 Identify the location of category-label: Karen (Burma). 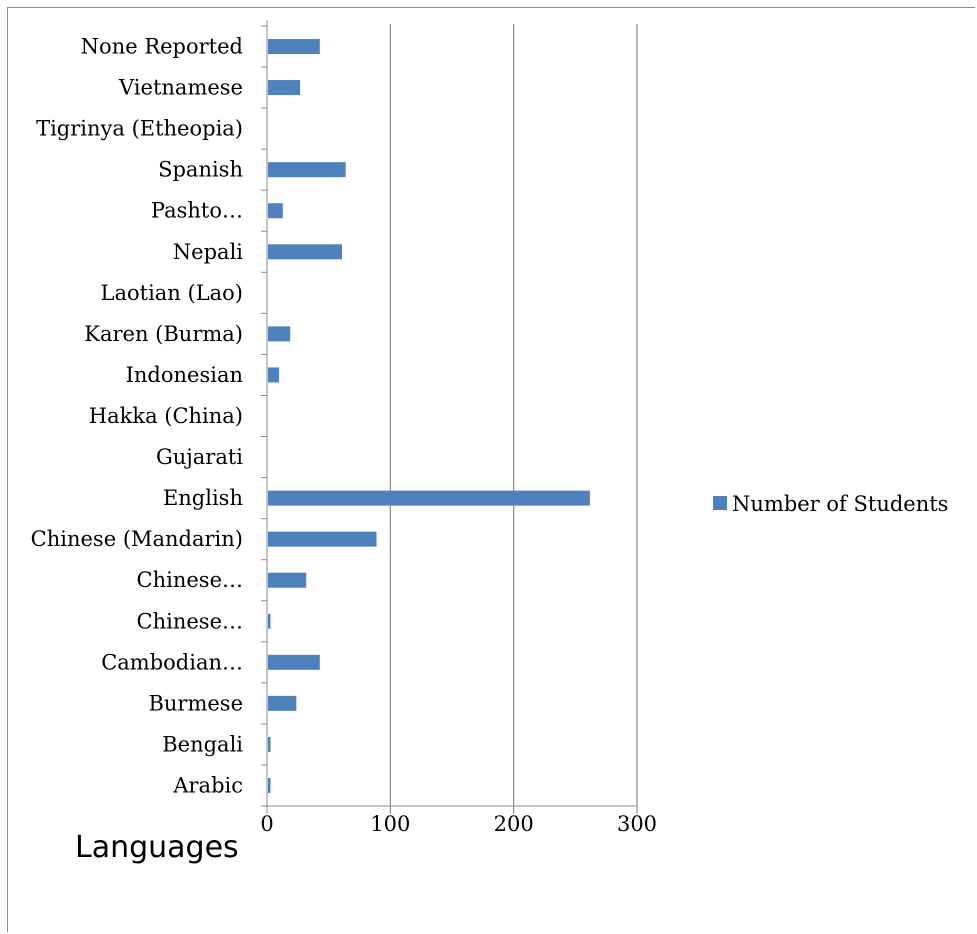
(163, 334).